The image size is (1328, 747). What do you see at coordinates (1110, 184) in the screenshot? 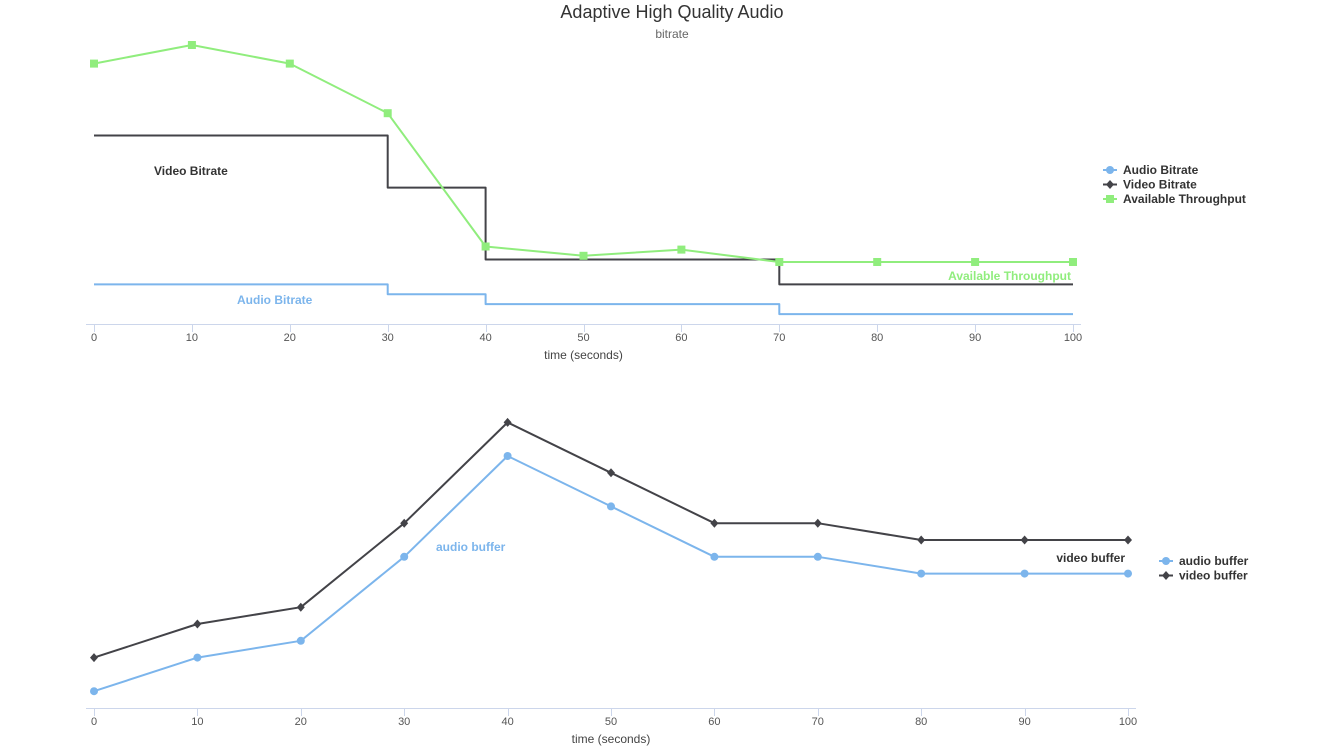
I see `video-bitrate-legend-symbol` at bounding box center [1110, 184].